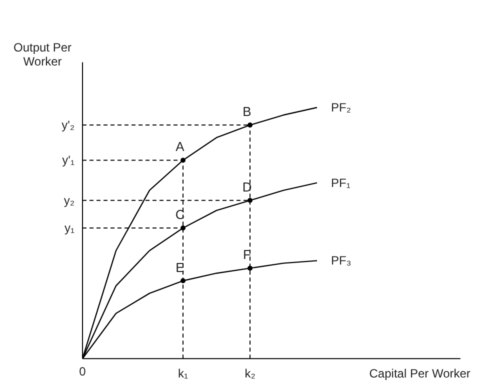 This screenshot has height=391, width=478. I want to click on series-label: PF₃, so click(341, 261).